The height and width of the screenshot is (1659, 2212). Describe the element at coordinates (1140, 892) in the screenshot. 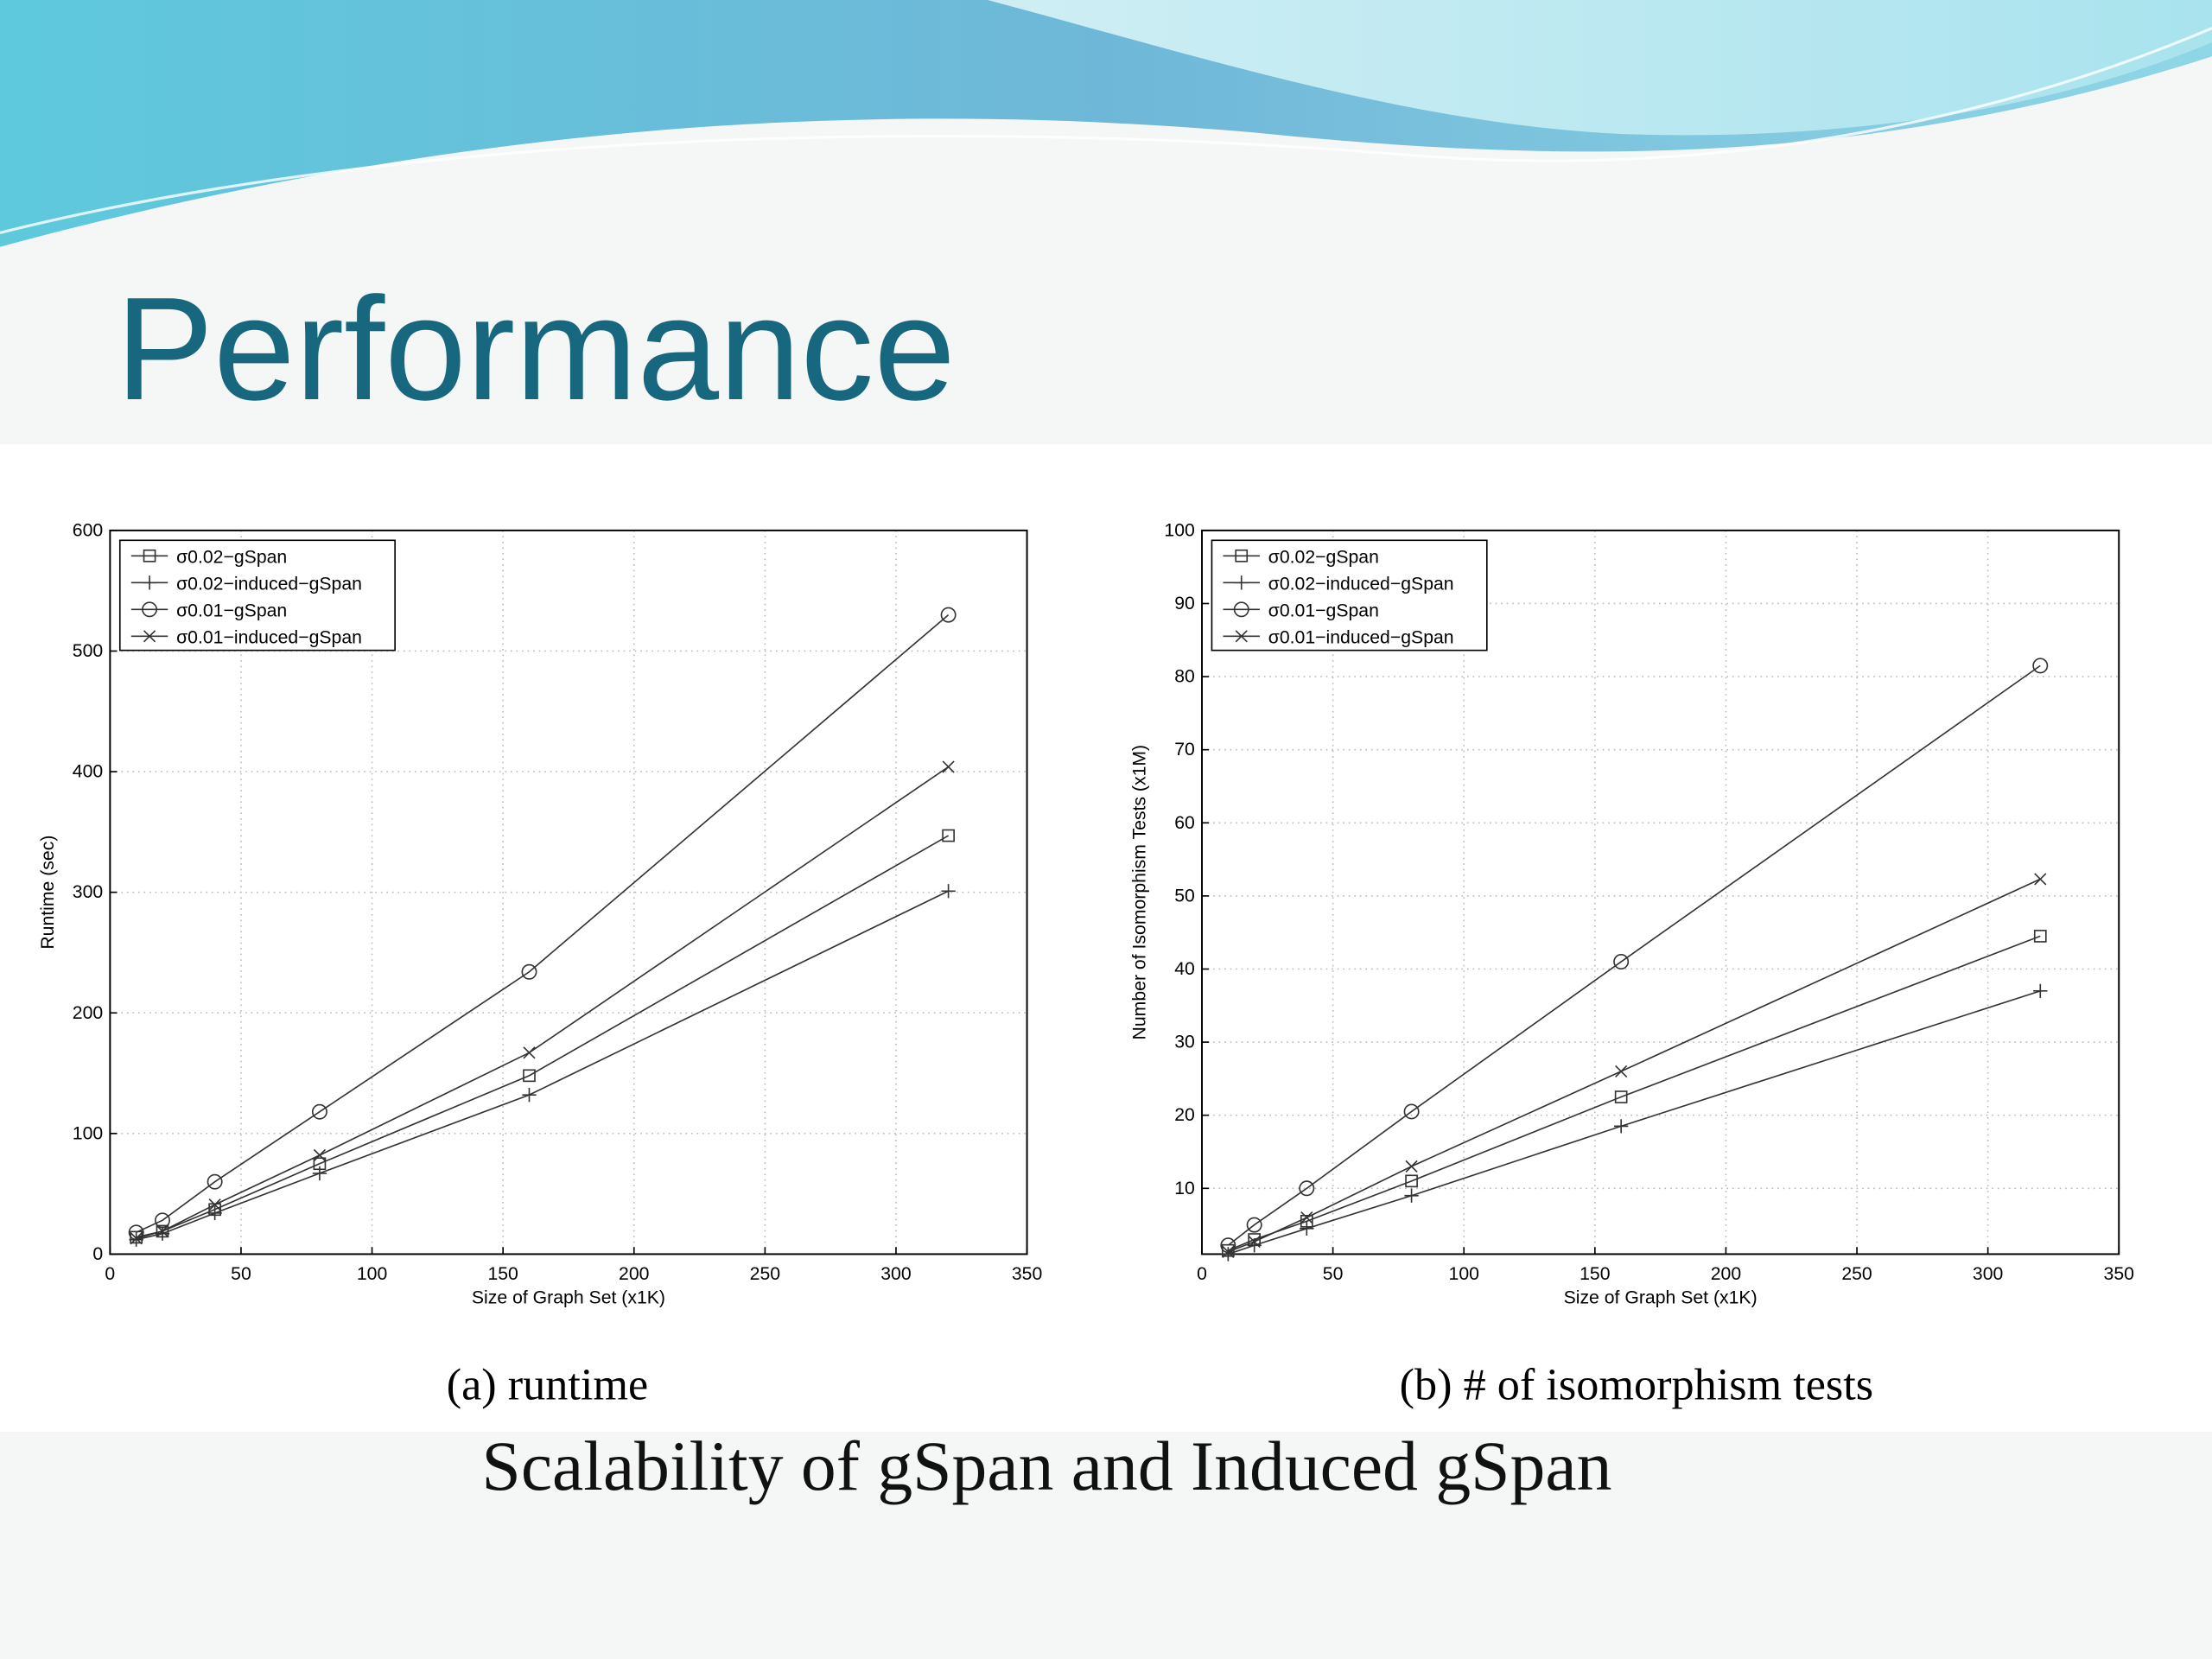

I see `y-axis-label: Number of Isomorphism Tests (x1M)` at that location.